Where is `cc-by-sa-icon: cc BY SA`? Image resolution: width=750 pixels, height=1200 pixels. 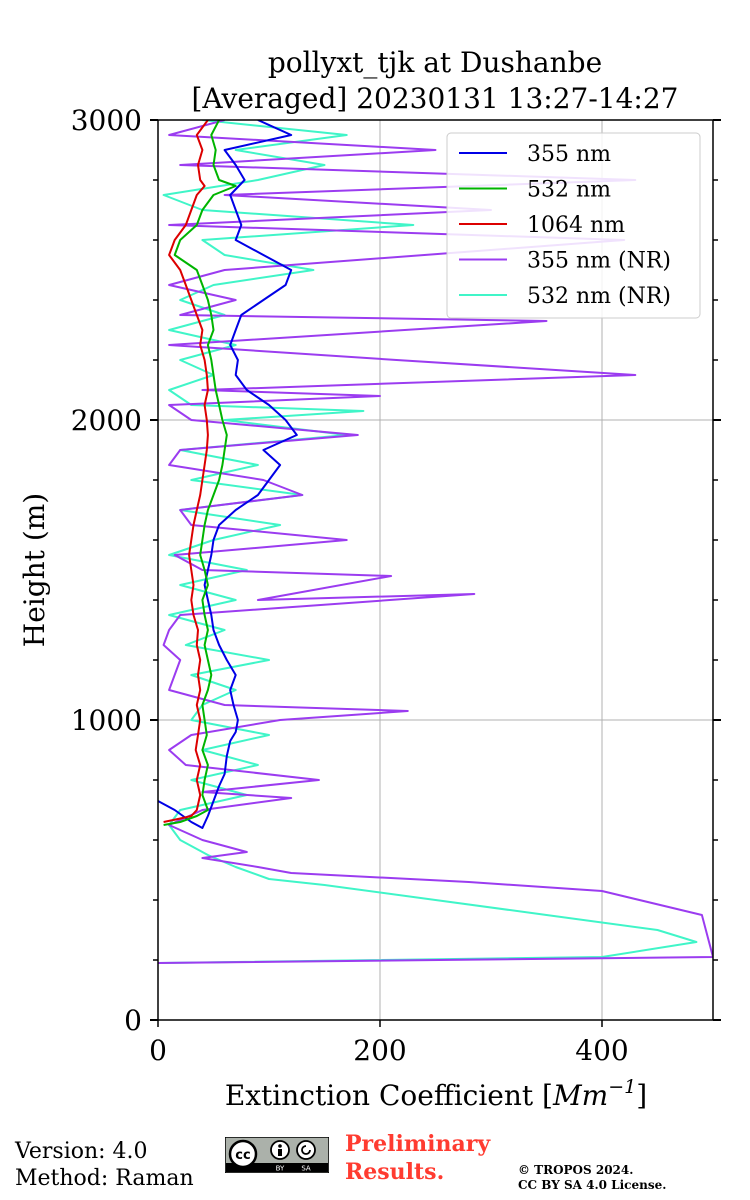 cc-by-sa-icon: cc BY SA is located at coordinates (277, 1155).